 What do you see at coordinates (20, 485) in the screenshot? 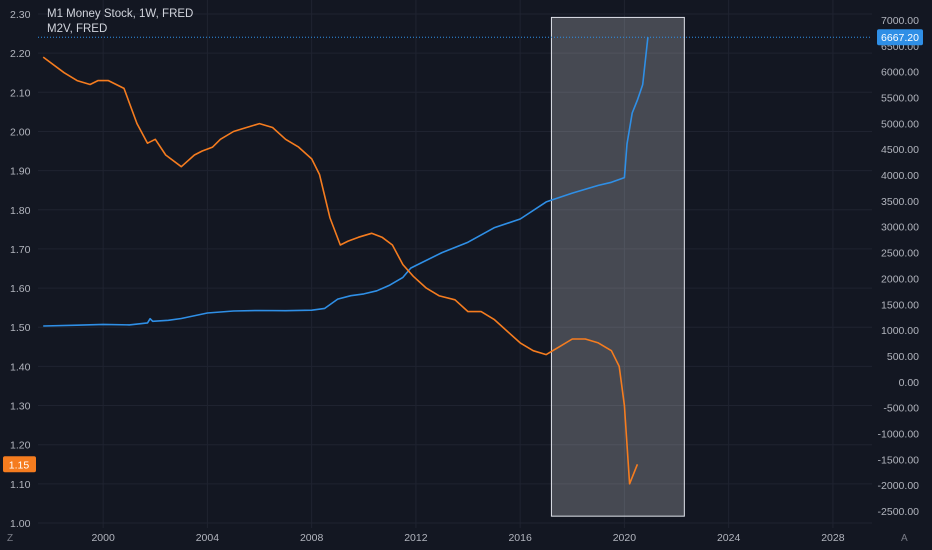
I see `left-axis-tick-label: 1.10` at bounding box center [20, 485].